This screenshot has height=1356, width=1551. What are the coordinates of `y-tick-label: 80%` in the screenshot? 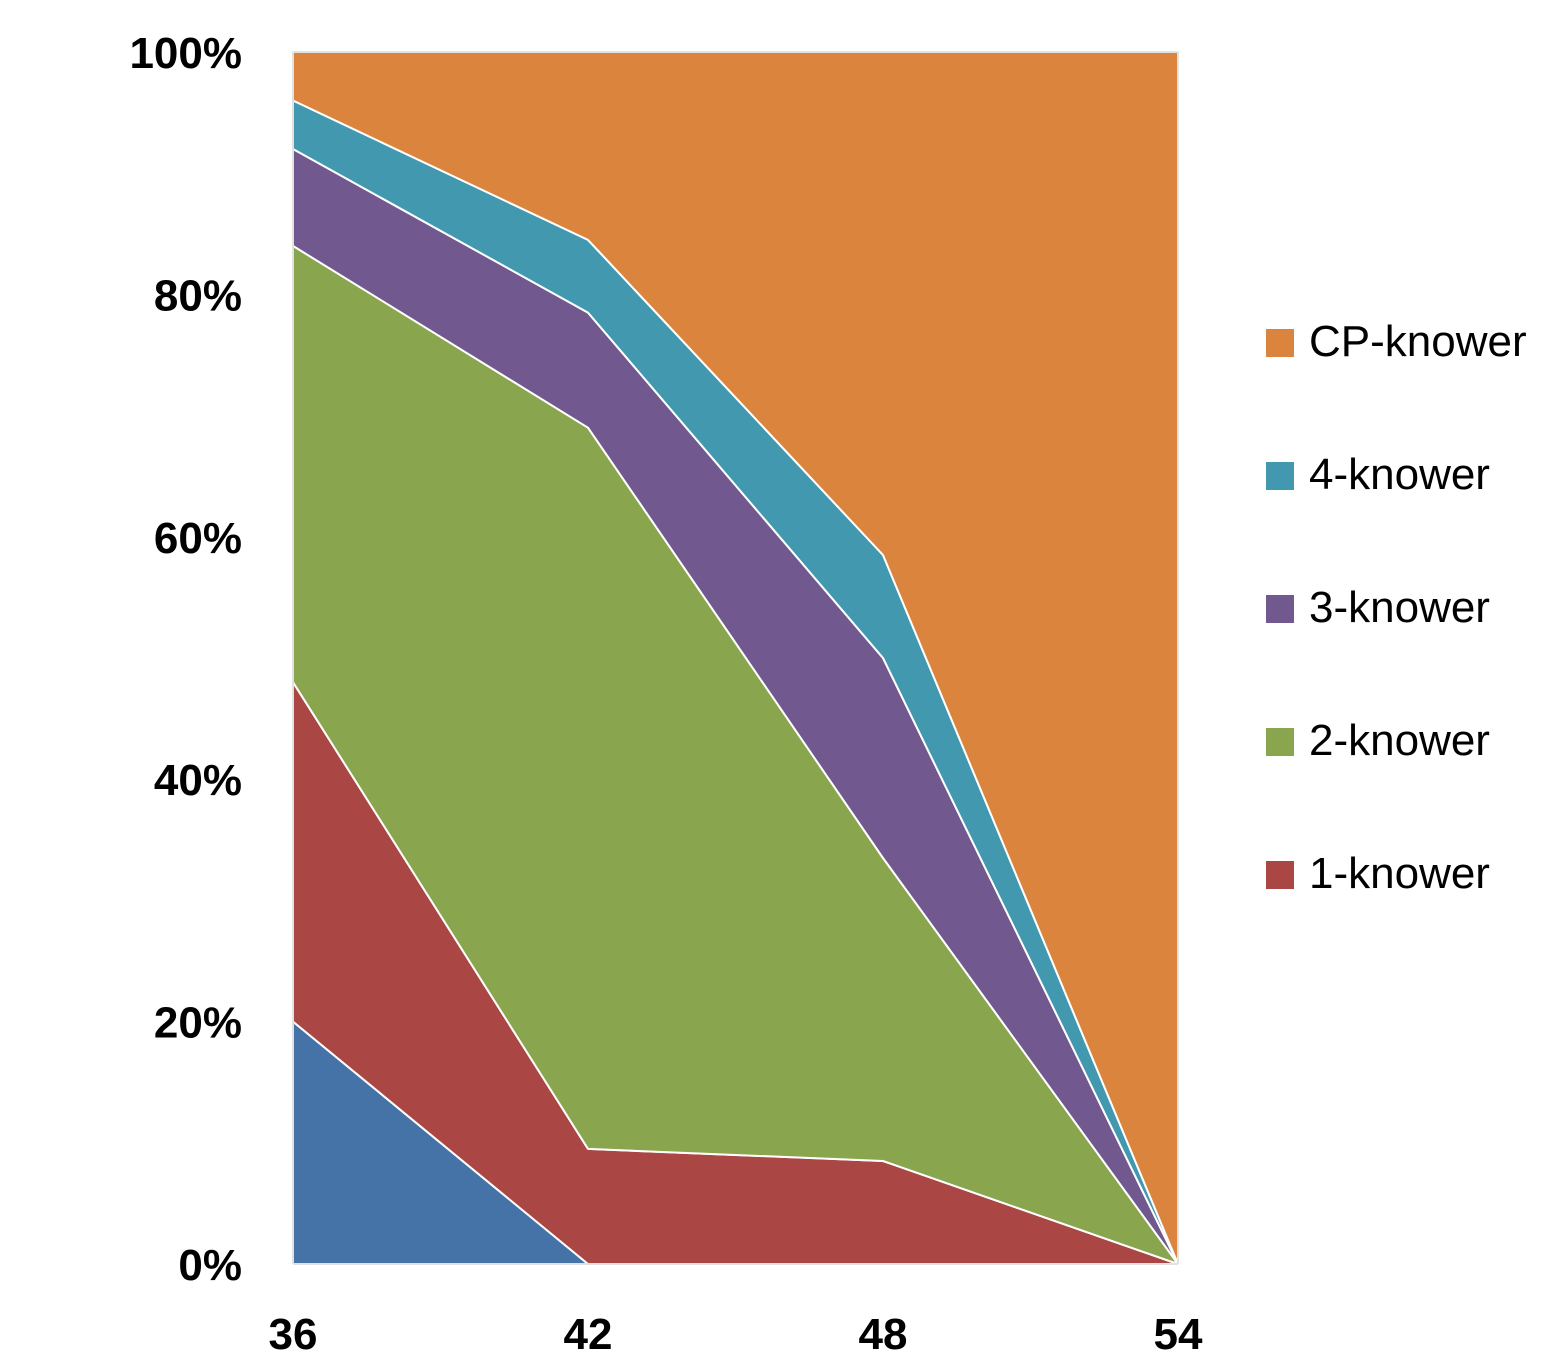 It's located at (198, 295).